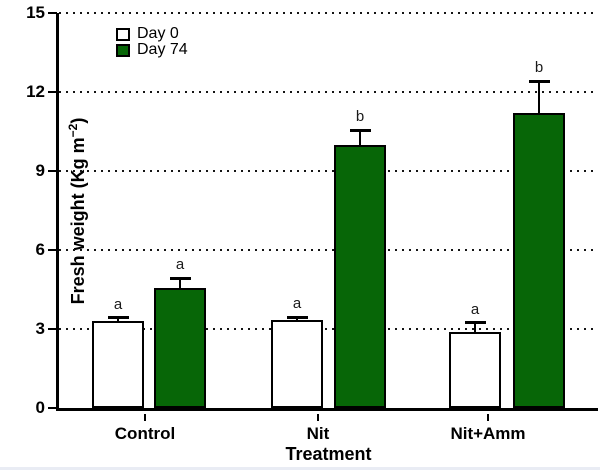 Image resolution: width=600 pixels, height=470 pixels. I want to click on x-tick-label-2: Nit+Amm, so click(488, 433).